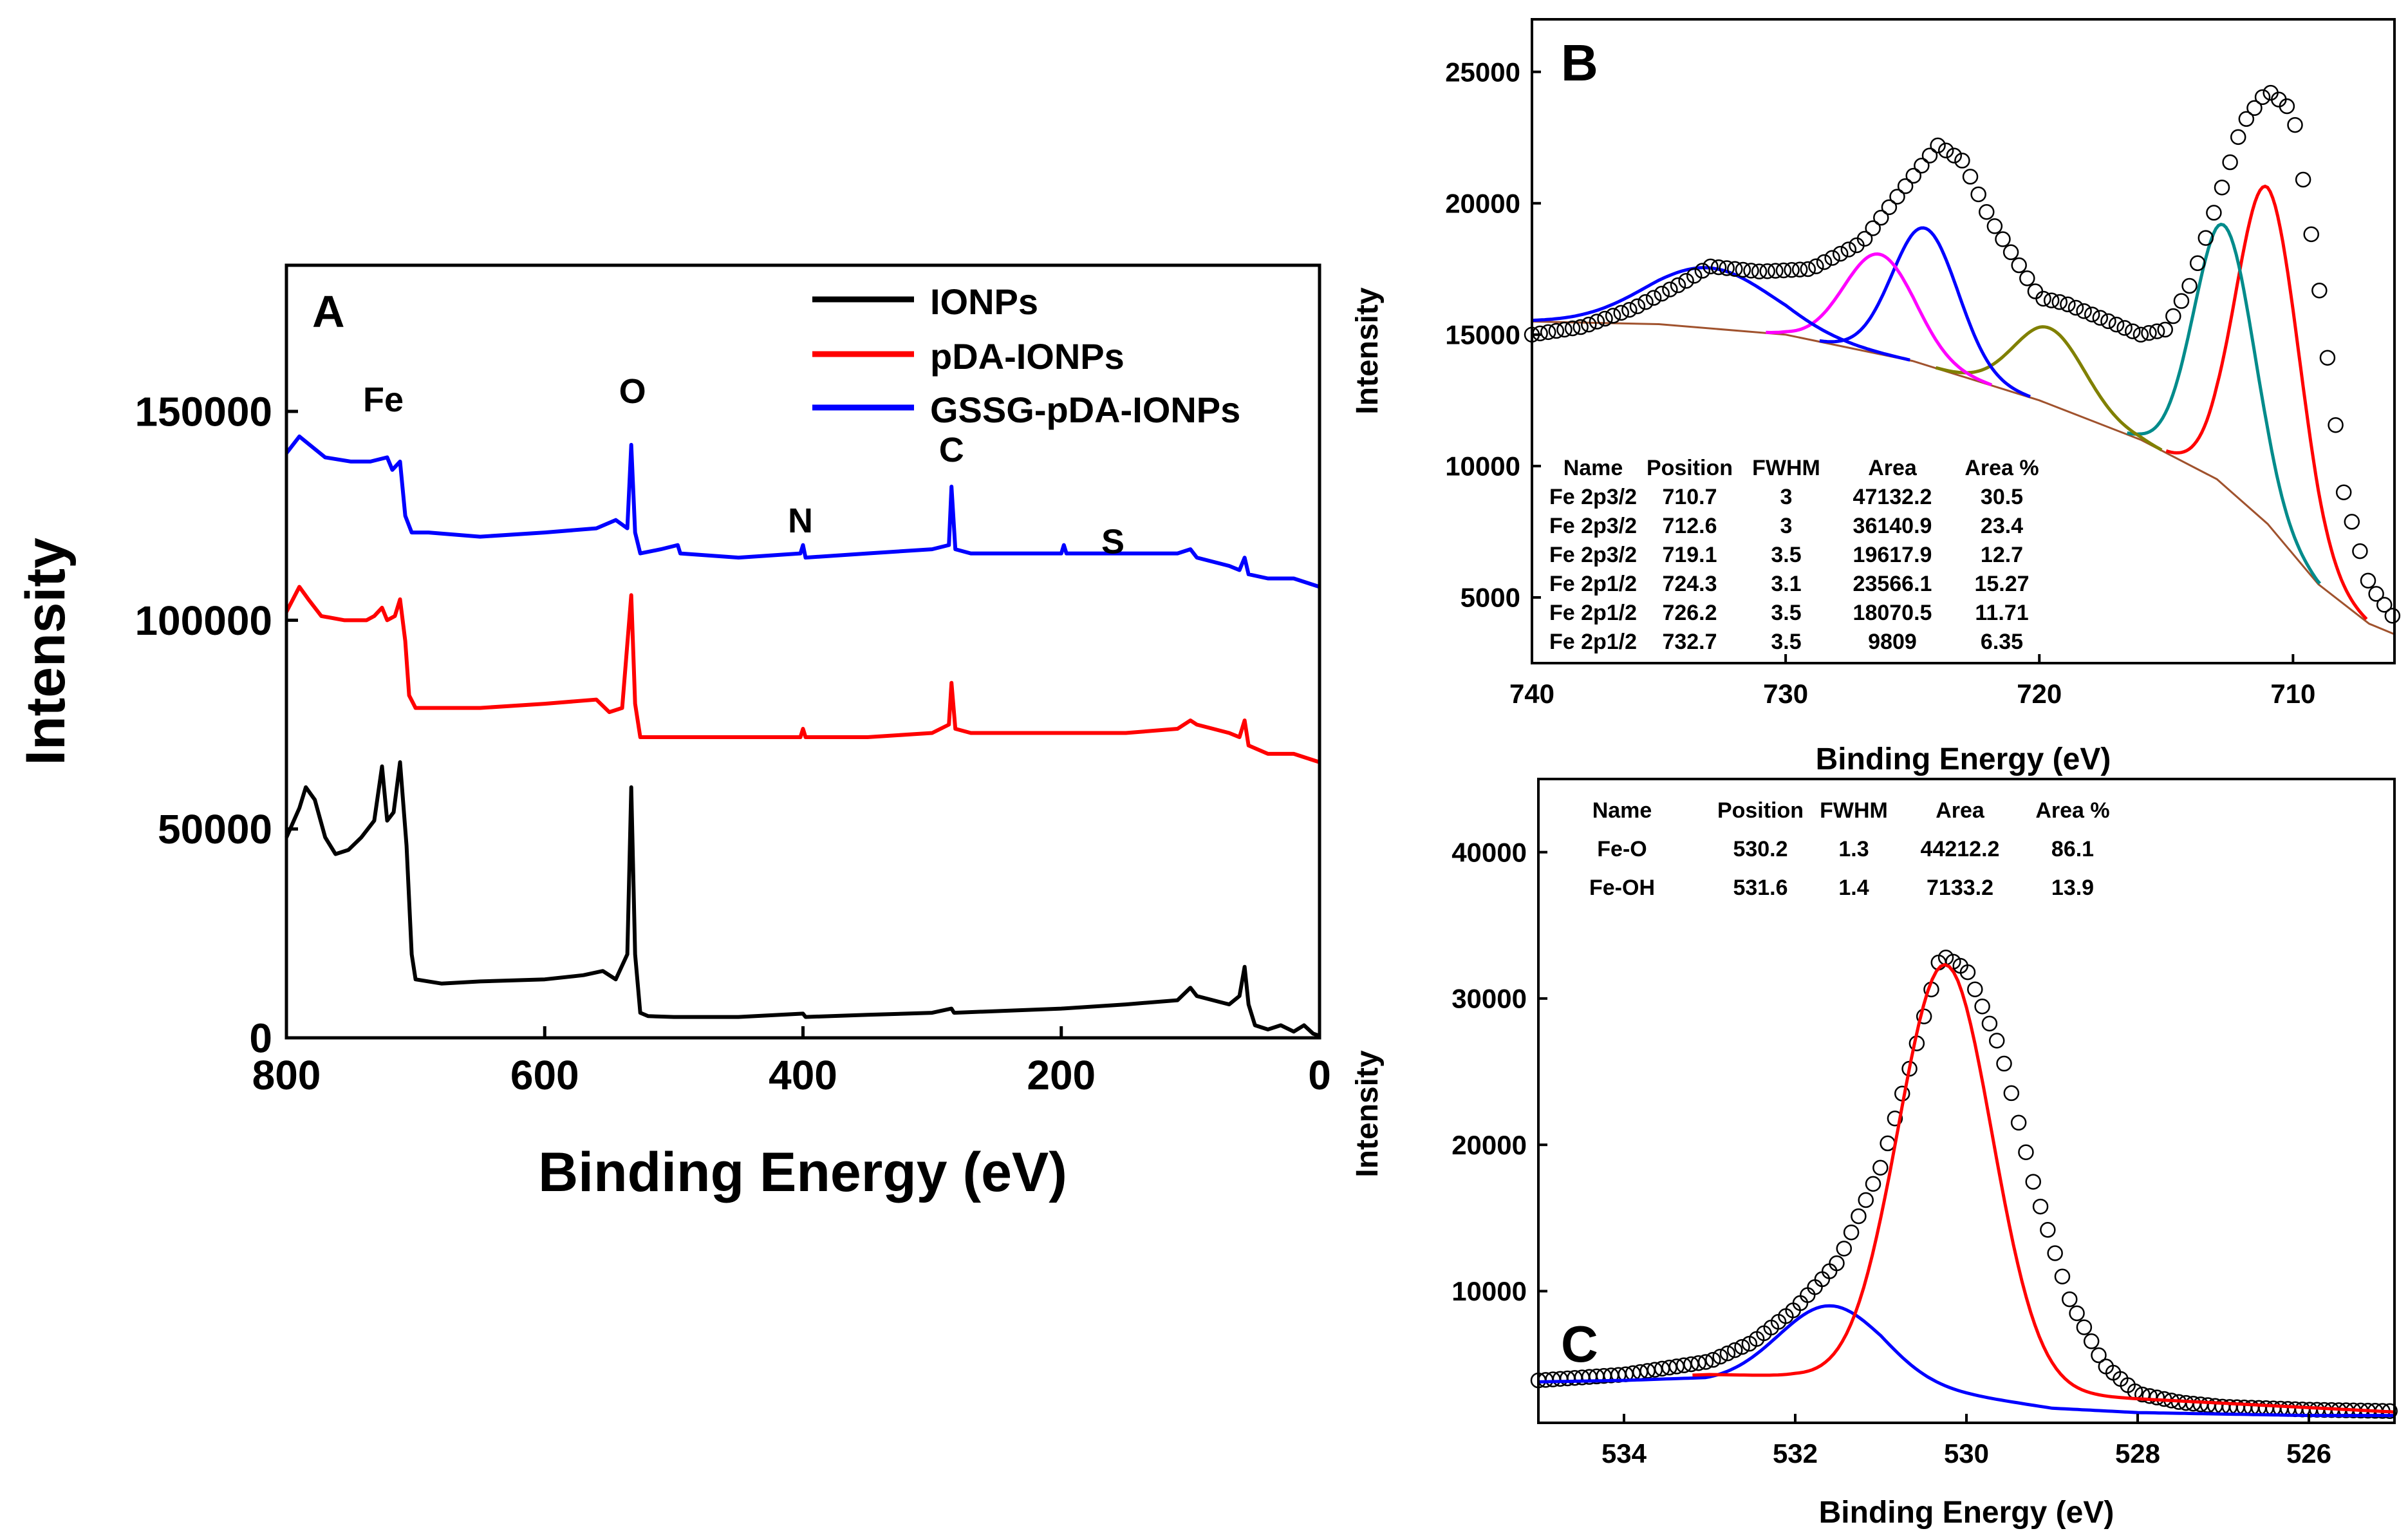  I want to click on y-tick-label: 10000, so click(1483, 467).